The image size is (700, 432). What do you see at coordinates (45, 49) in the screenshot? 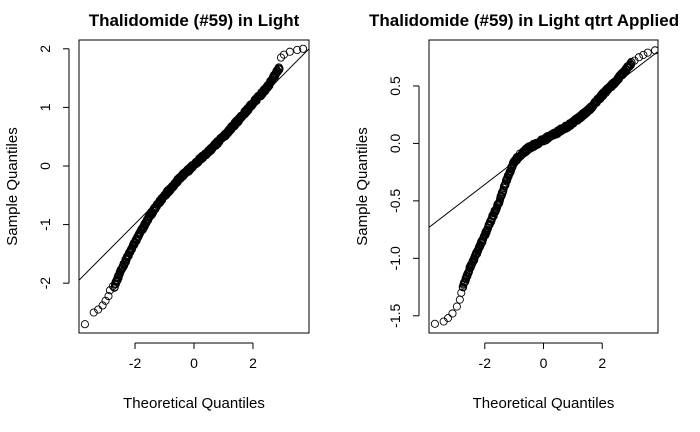
I see `y-tick-label: 2` at bounding box center [45, 49].